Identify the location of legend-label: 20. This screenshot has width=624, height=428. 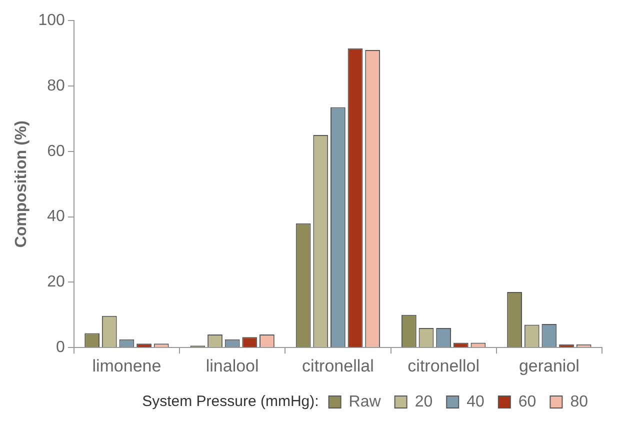
(423, 401).